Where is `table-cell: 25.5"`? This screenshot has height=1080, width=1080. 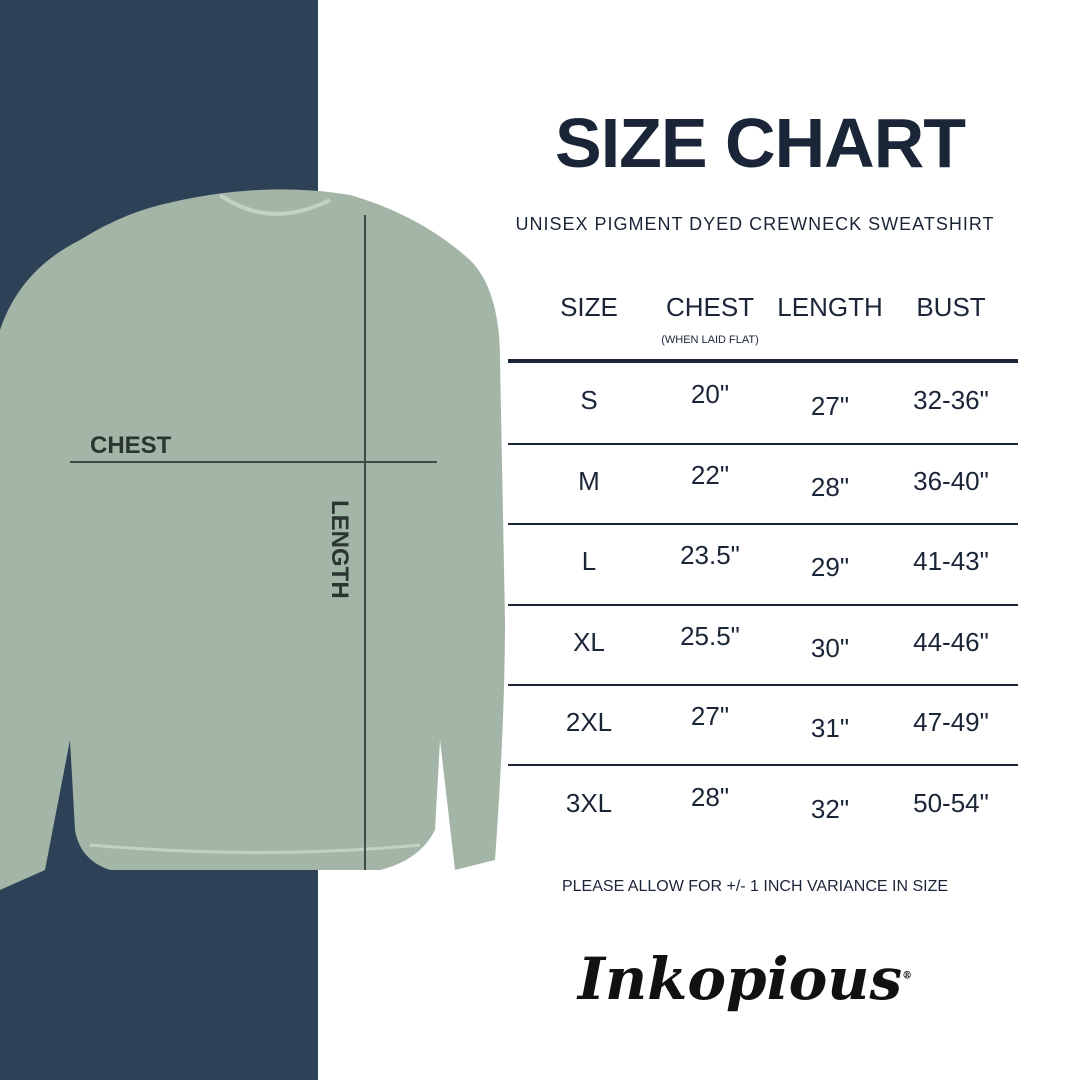 table-cell: 25.5" is located at coordinates (710, 635).